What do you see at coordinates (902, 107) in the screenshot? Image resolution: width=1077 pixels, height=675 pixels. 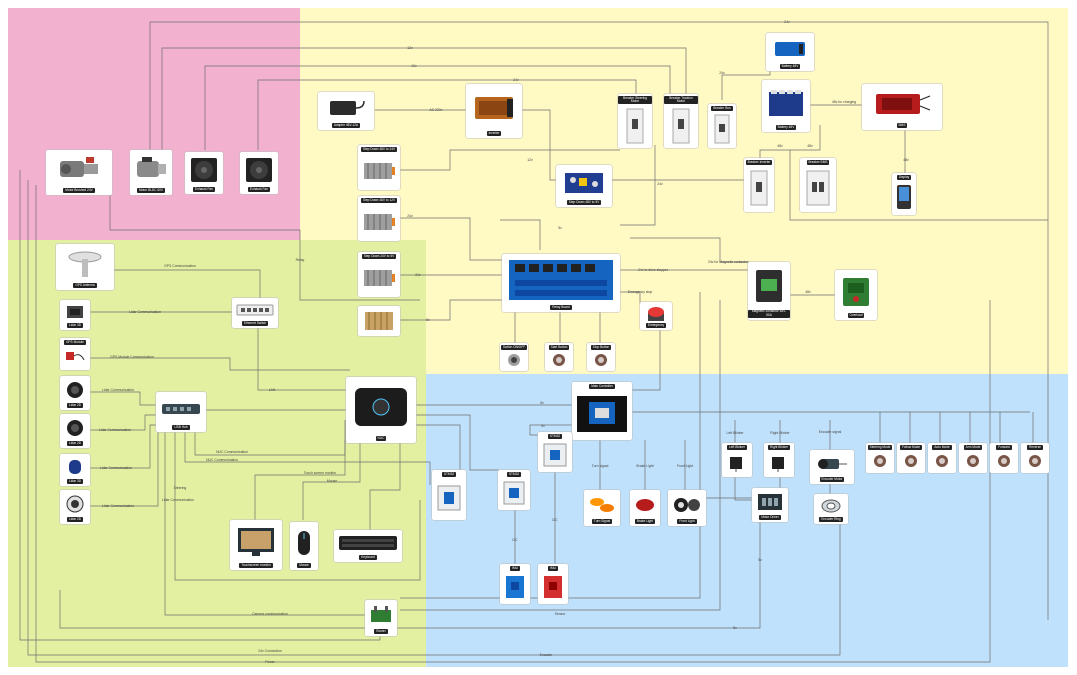 I see `bms-card: BMS` at bounding box center [902, 107].